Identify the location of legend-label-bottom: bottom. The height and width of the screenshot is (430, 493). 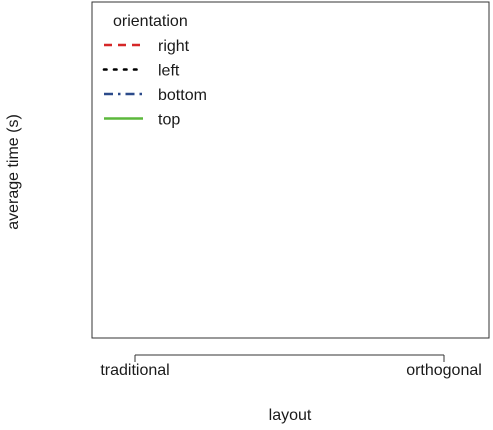
(182, 95).